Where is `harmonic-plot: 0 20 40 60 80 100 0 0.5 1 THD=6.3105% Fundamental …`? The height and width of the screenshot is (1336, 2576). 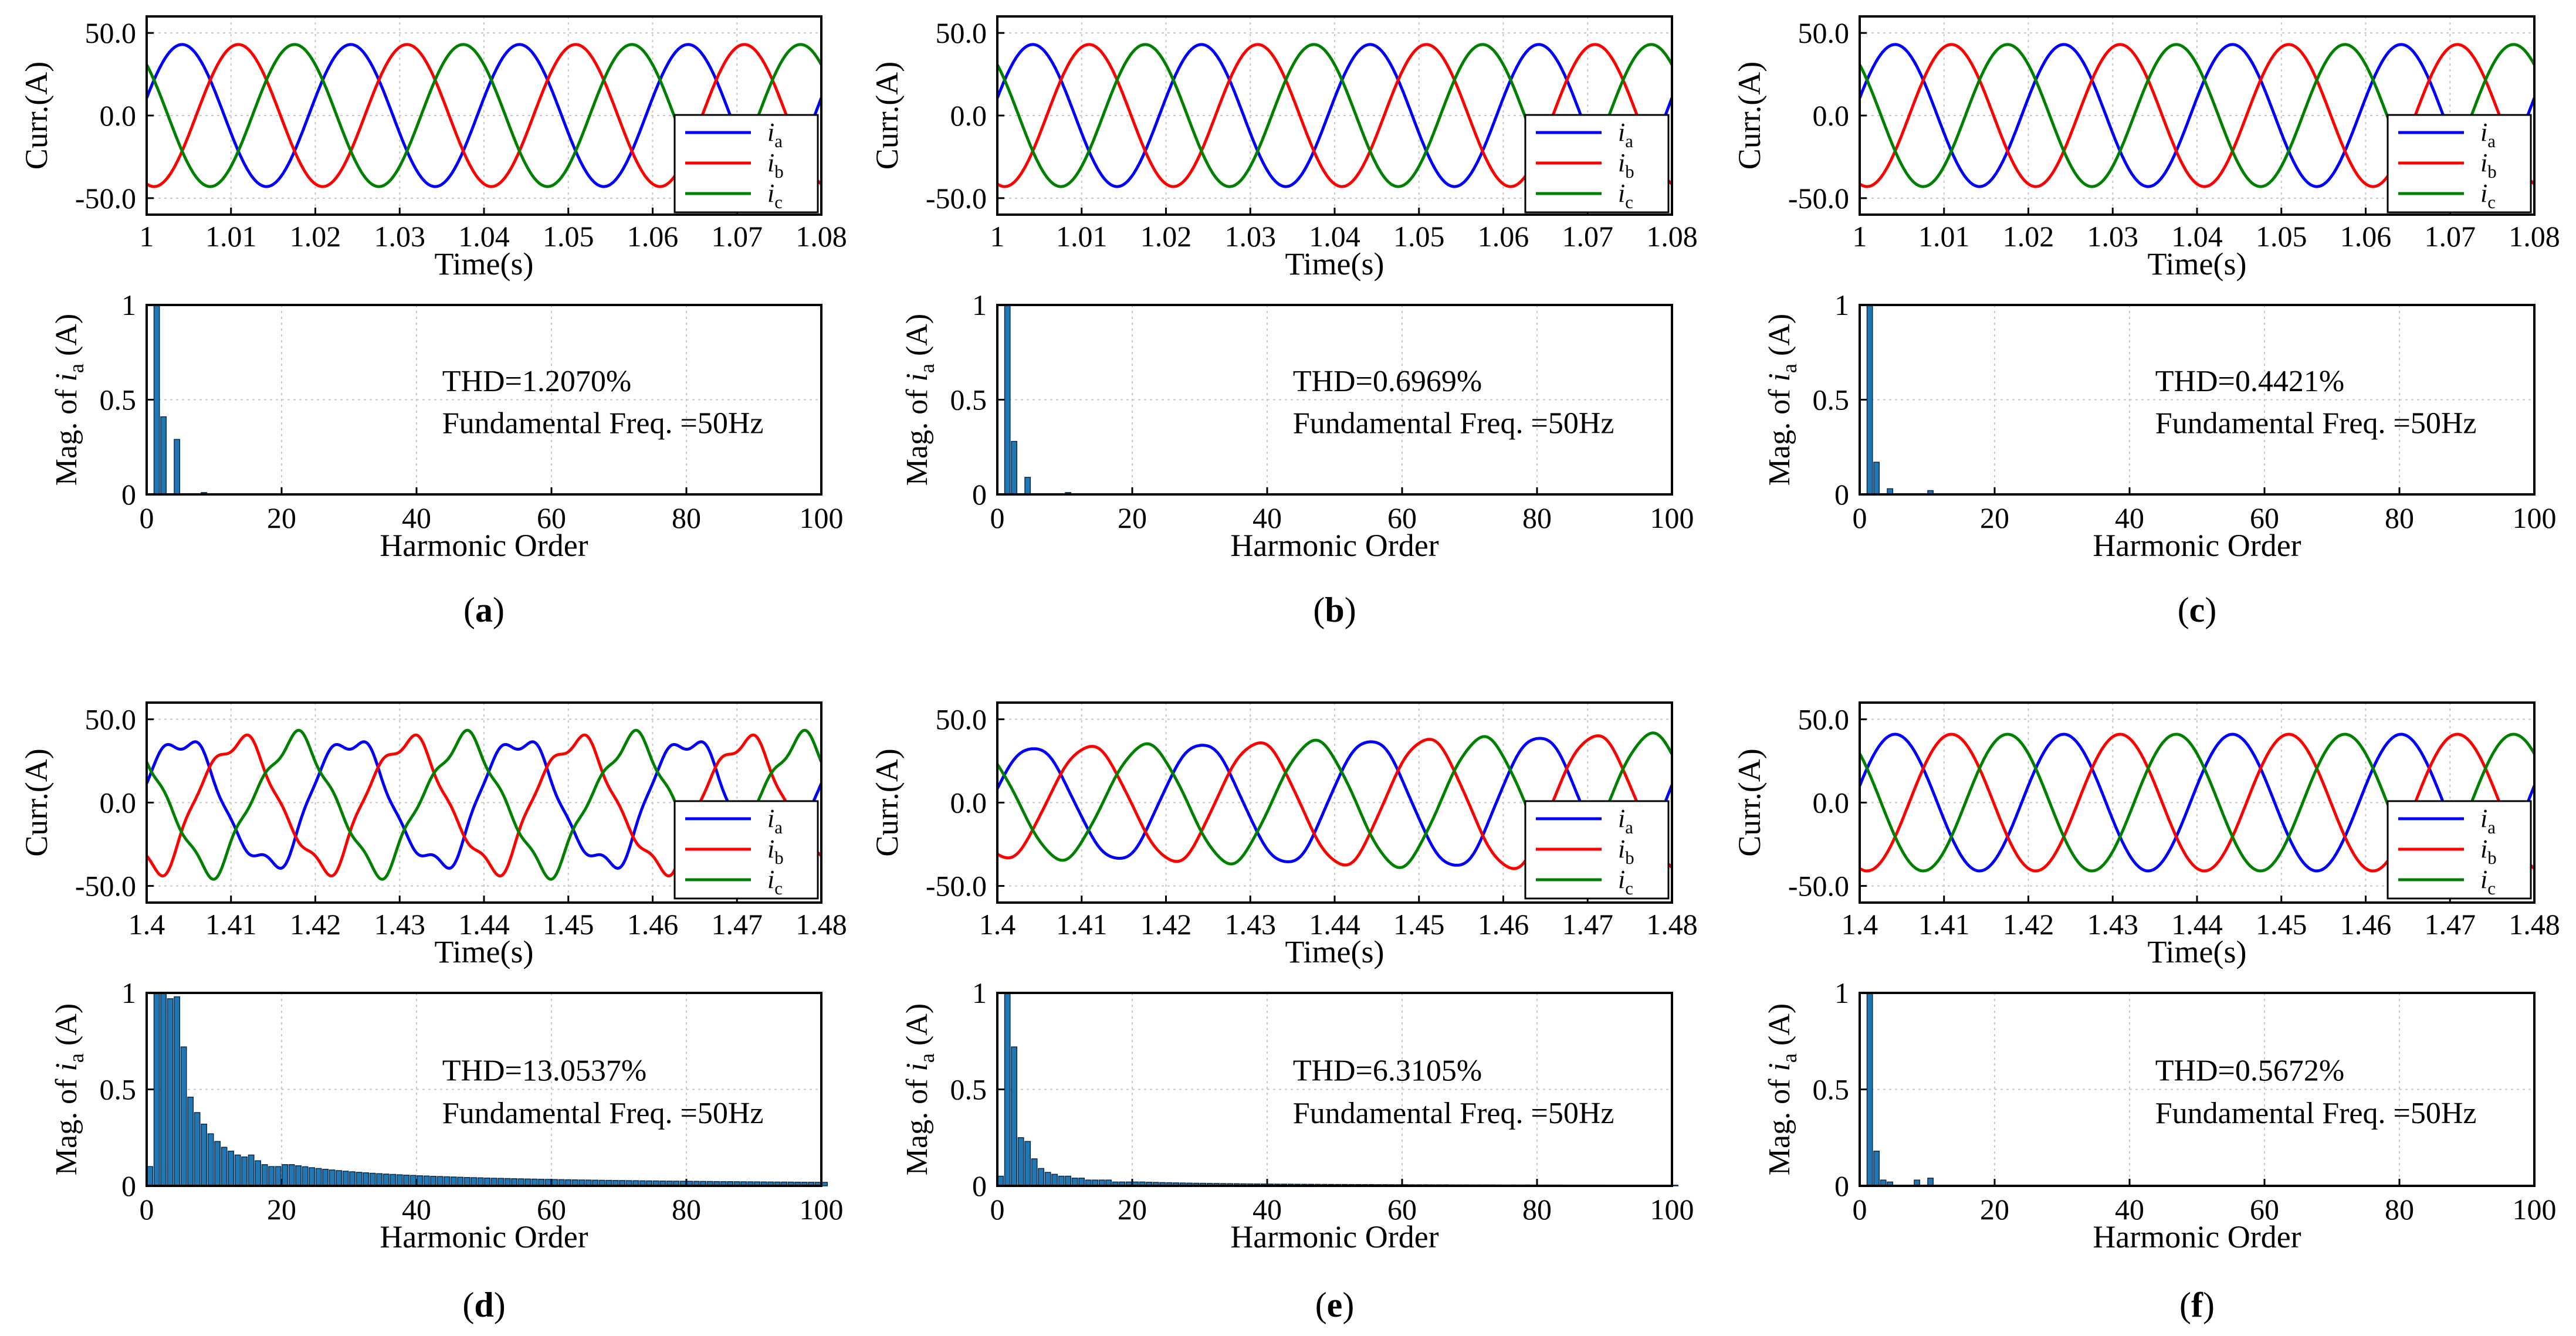 harmonic-plot: 0 20 40 60 80 100 0 0.5 1 THD=6.3105% Fundamental … is located at coordinates (1297, 1115).